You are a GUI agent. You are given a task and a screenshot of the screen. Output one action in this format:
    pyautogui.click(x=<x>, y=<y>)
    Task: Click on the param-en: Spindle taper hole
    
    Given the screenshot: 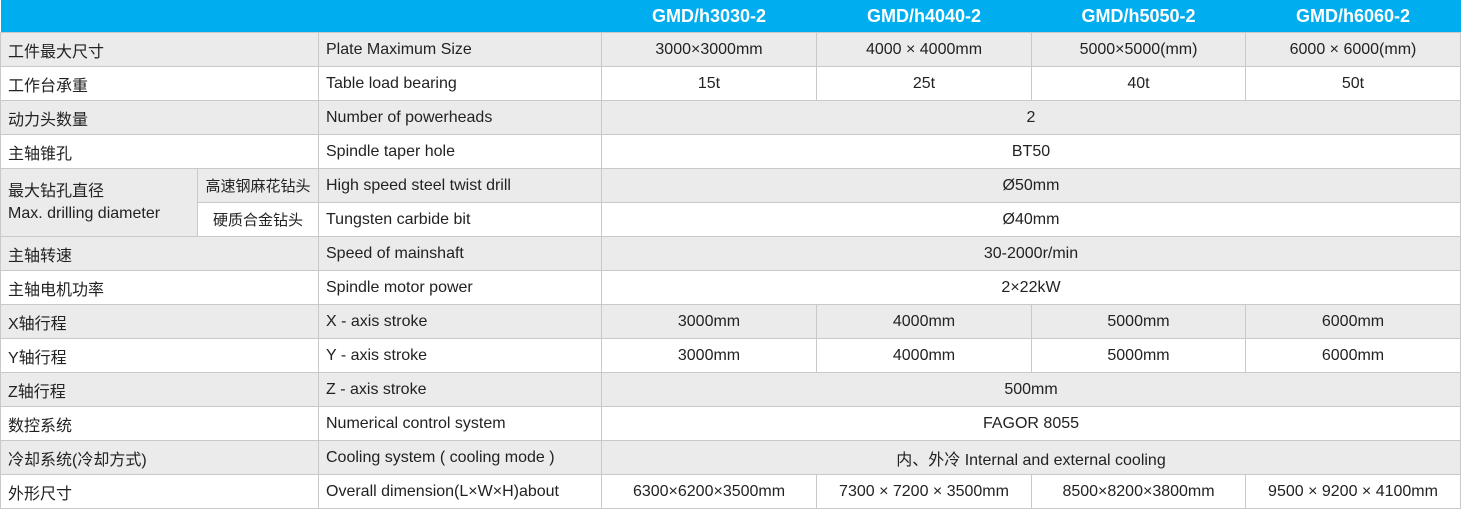 What is the action you would take?
    pyautogui.click(x=460, y=151)
    